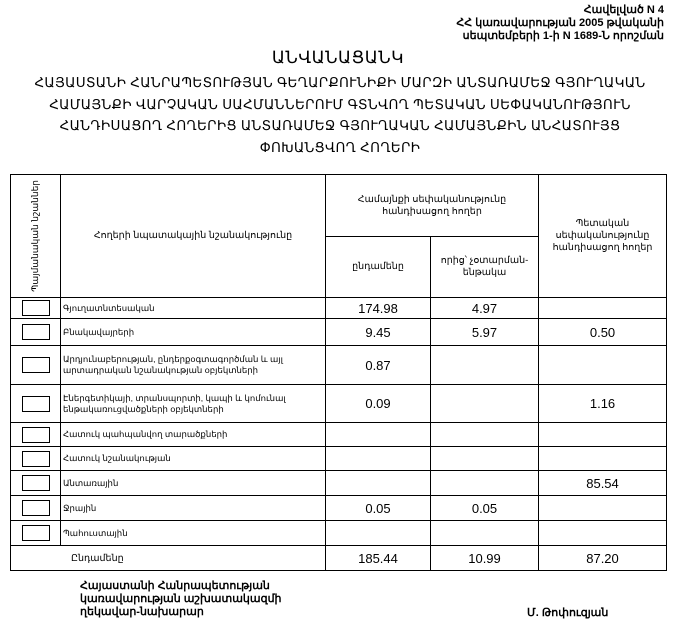 This screenshot has height=633, width=676. What do you see at coordinates (603, 332) in the screenshot?
I see `row-state: 0.50` at bounding box center [603, 332].